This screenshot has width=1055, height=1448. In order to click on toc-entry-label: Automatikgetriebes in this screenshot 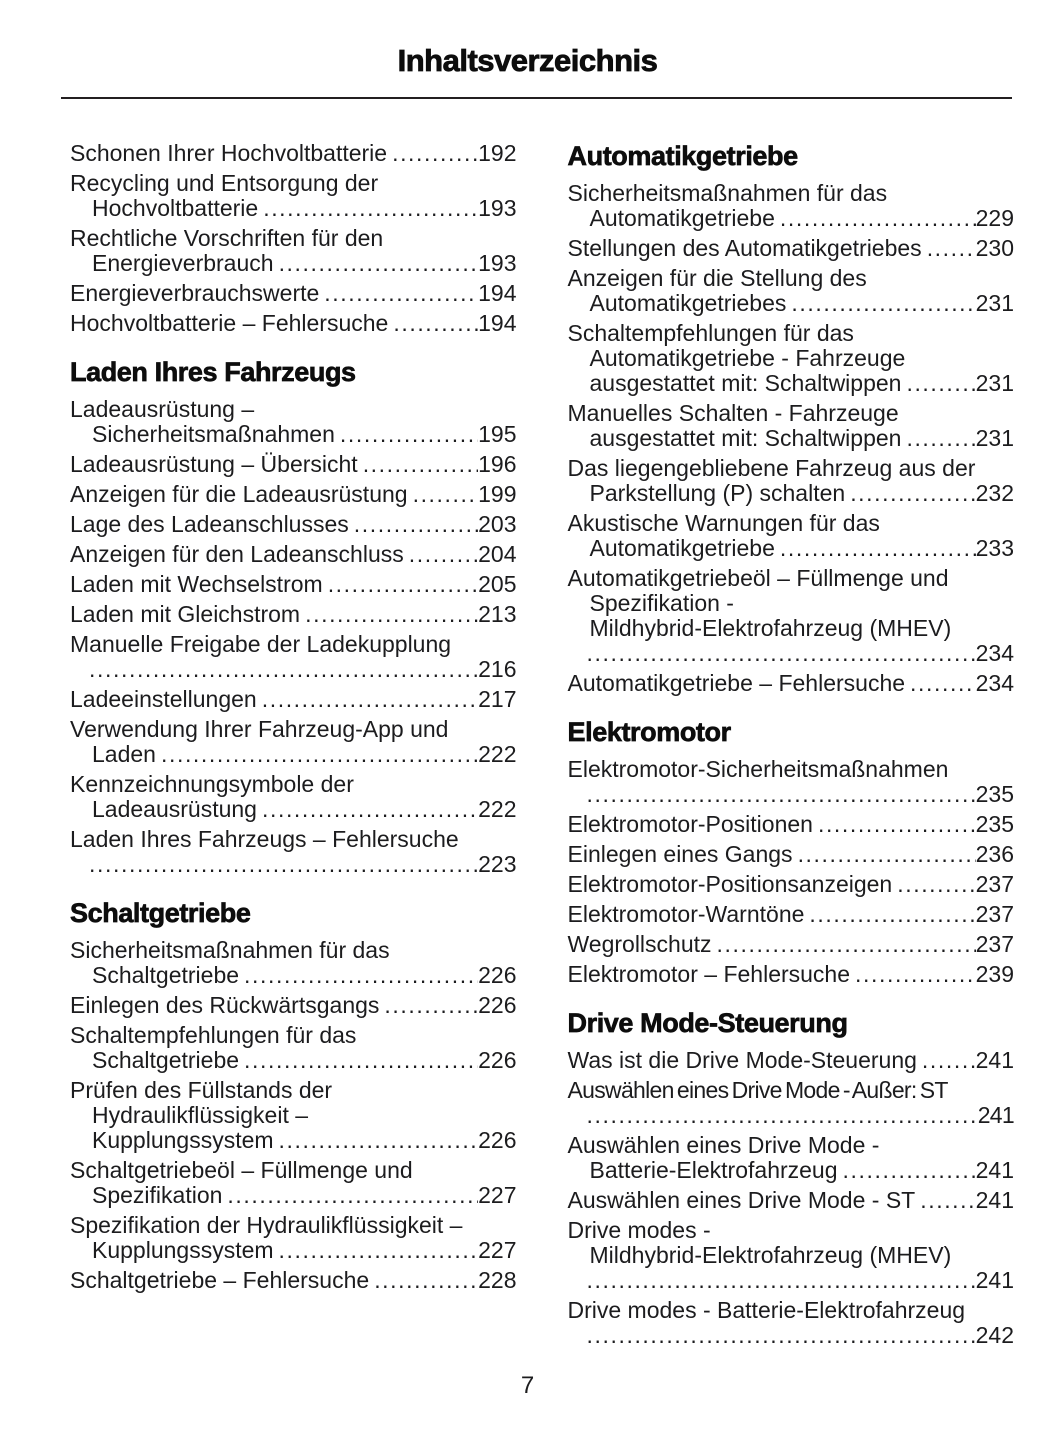, I will do `click(688, 303)`.